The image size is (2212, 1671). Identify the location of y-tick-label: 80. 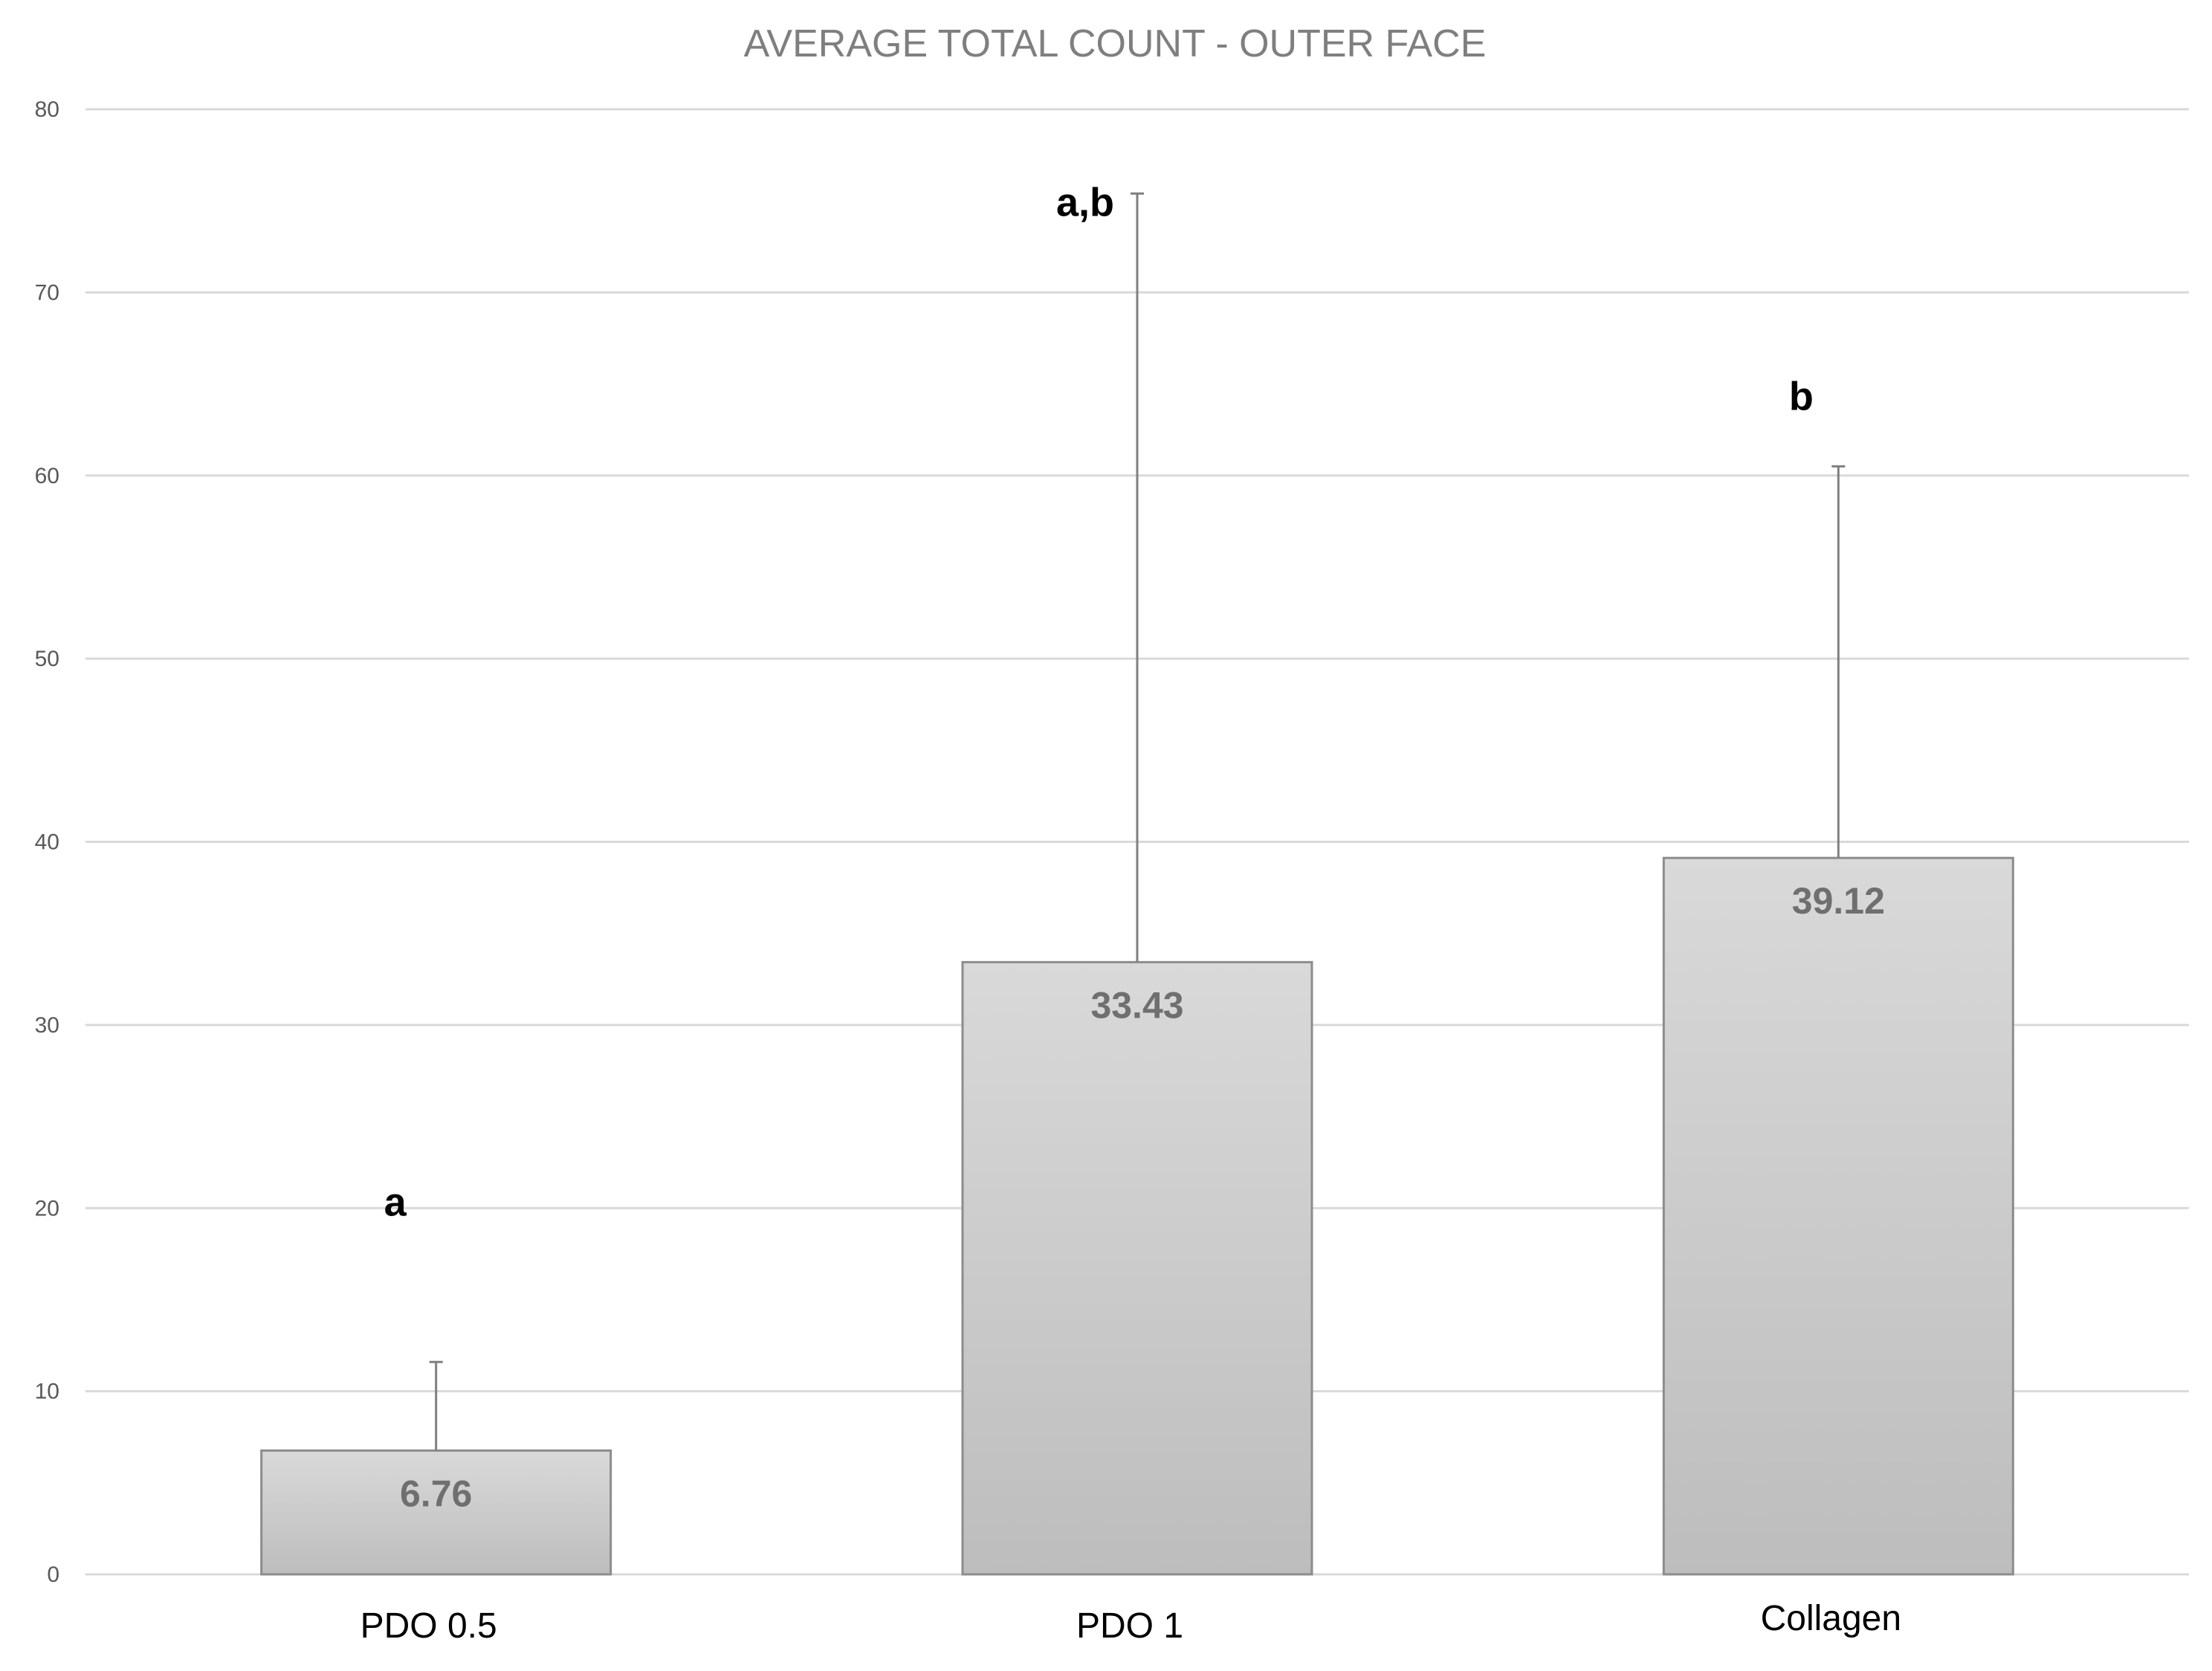
(47, 109).